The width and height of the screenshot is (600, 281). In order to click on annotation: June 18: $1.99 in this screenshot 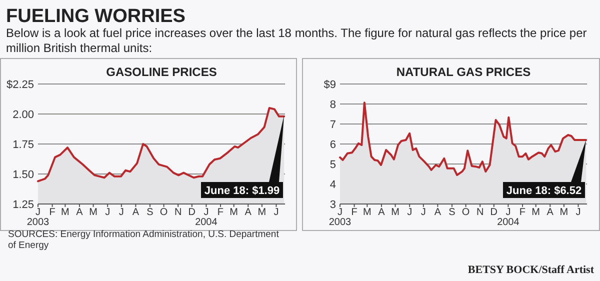, I will do `click(242, 191)`.